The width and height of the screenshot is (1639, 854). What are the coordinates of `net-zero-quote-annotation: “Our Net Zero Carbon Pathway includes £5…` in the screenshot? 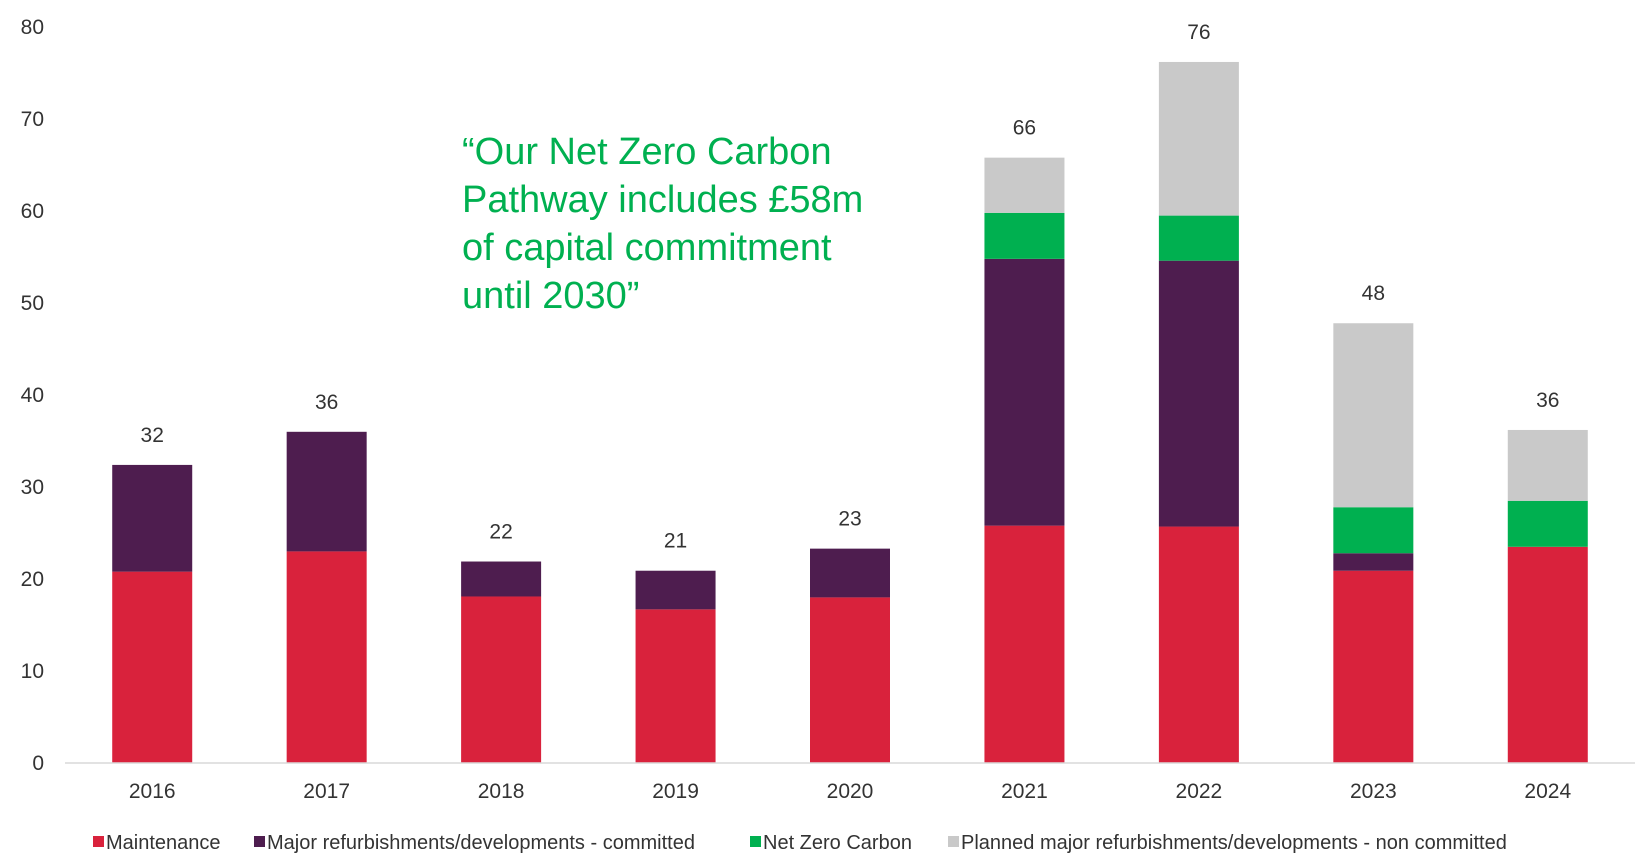 It's located at (692, 224).